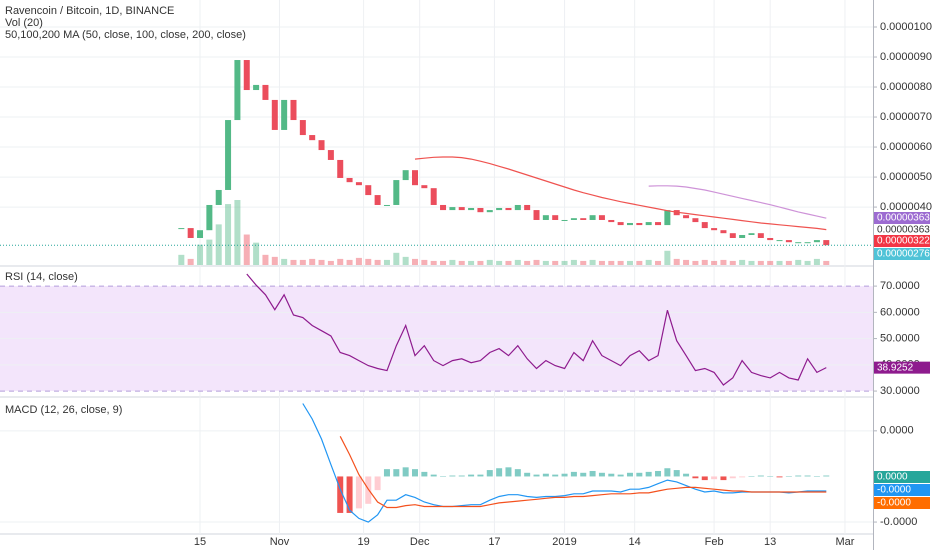  Describe the element at coordinates (41, 277) in the screenshot. I see `rsi-title: RSI (14, close)` at that location.